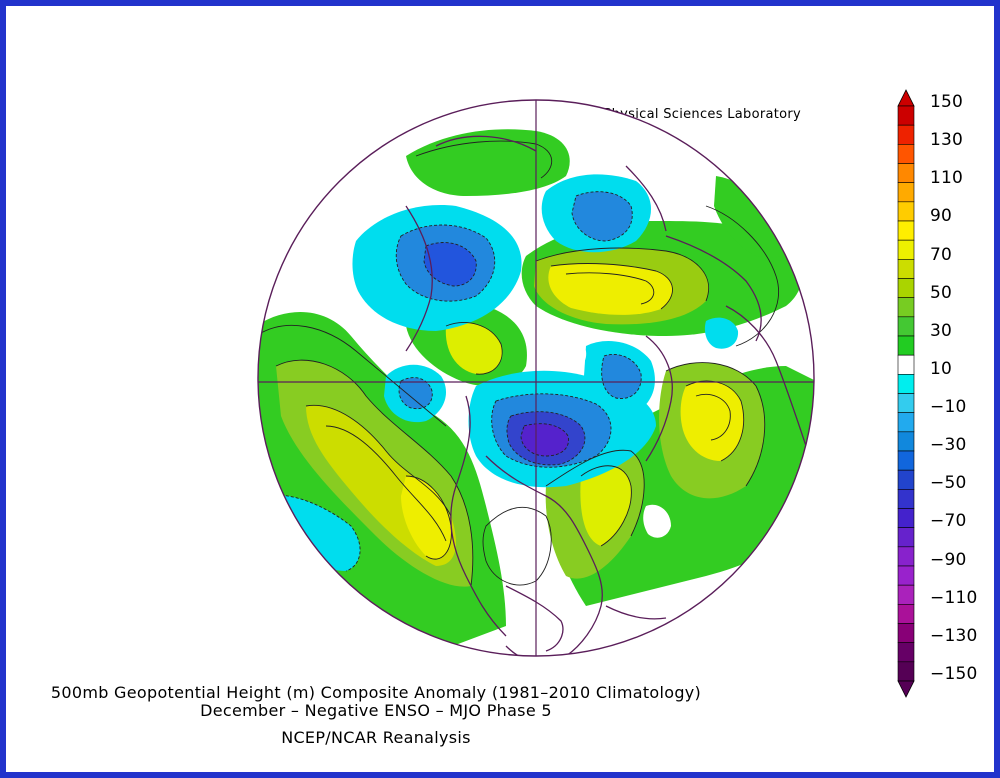  Describe the element at coordinates (947, 178) in the screenshot. I see `colorbar-label: 110` at that location.